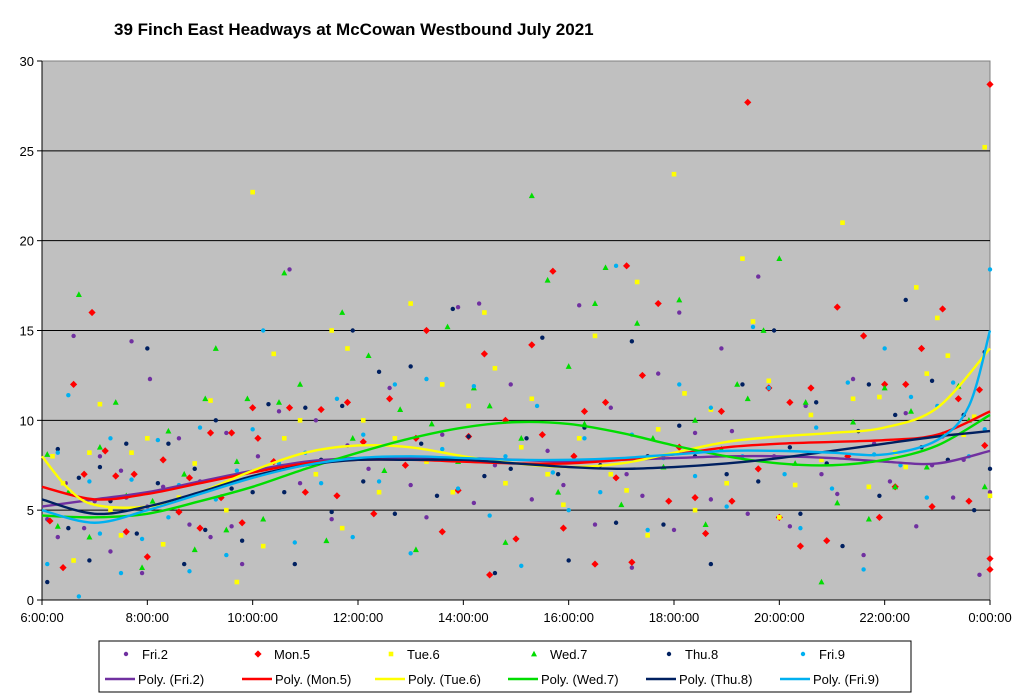  I want to click on legend-label-tue-6: Tue.6, so click(423, 654).